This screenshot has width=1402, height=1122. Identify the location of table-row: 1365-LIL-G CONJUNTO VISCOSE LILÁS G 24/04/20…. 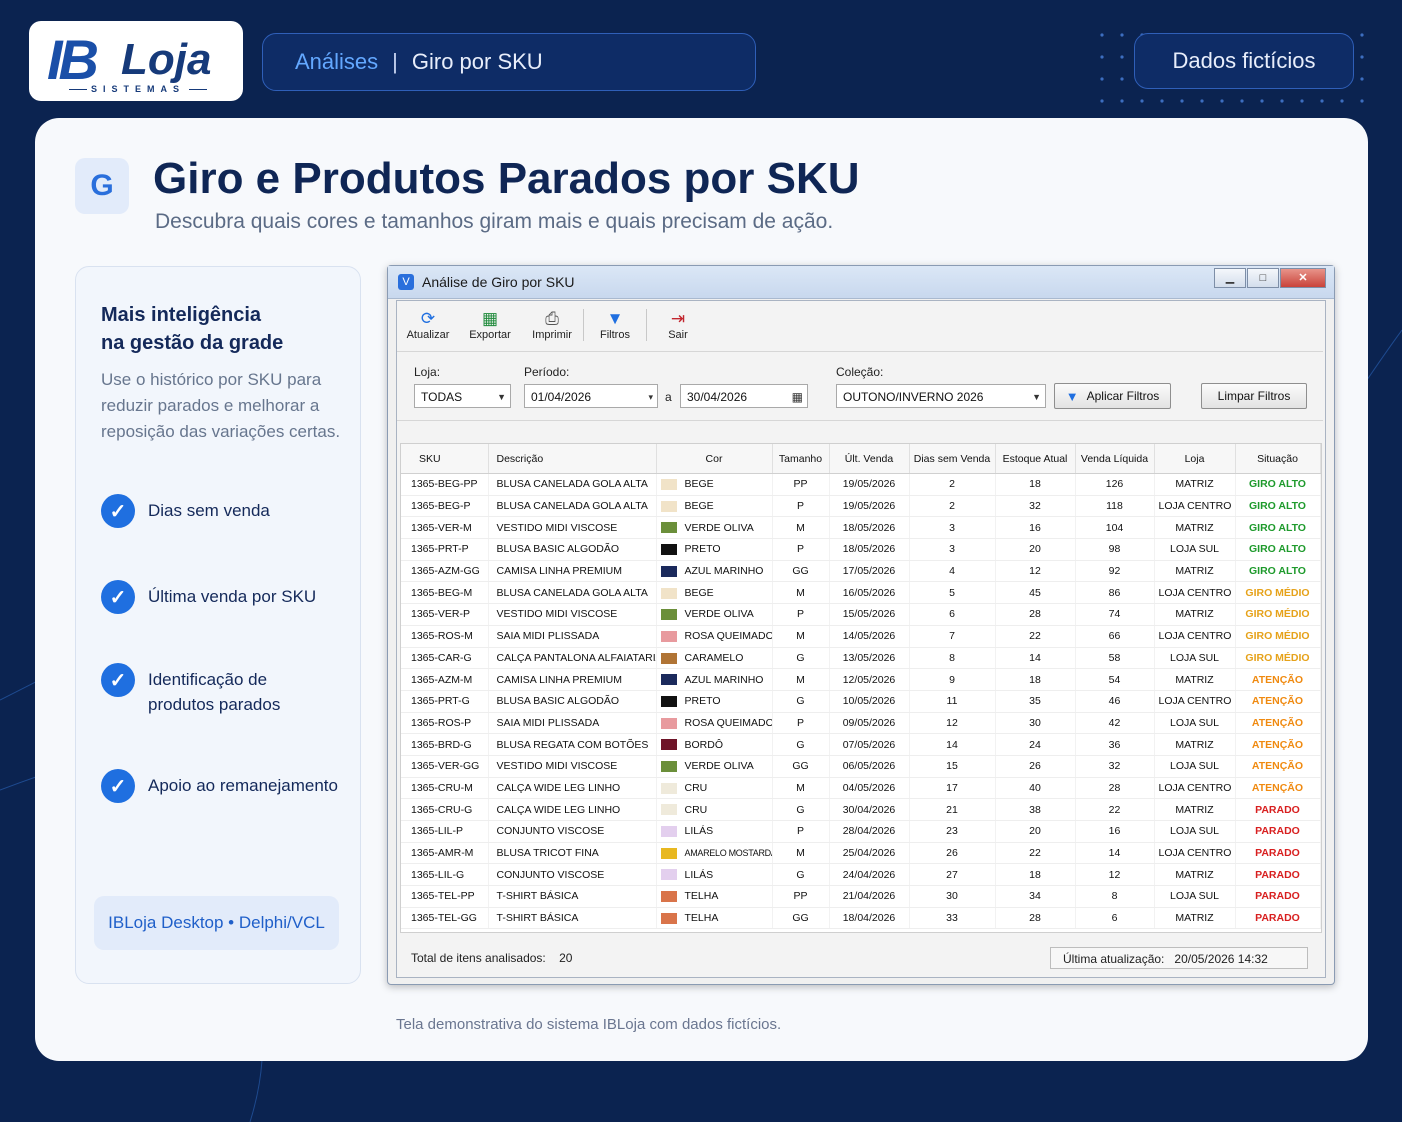
(861, 875).